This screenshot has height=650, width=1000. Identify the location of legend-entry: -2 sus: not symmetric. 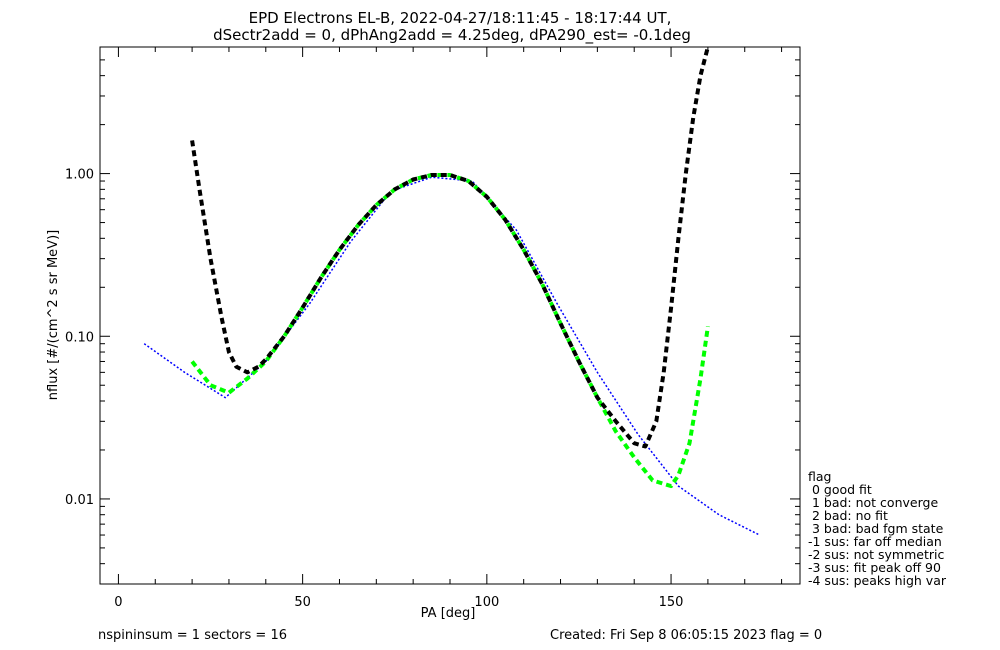
(876, 554).